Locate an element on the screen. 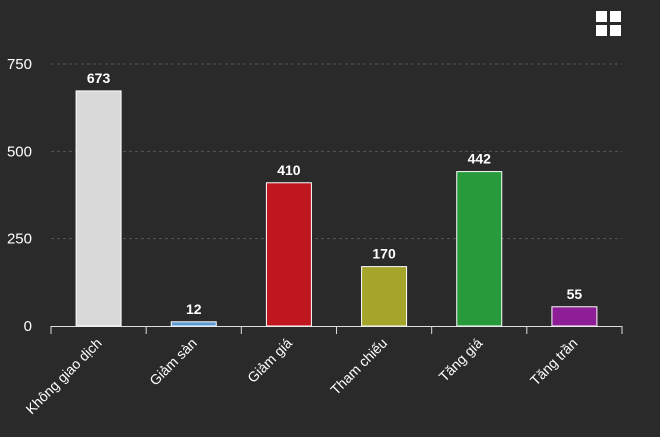  x-tick-label: Không giao dịch is located at coordinates (63, 376).